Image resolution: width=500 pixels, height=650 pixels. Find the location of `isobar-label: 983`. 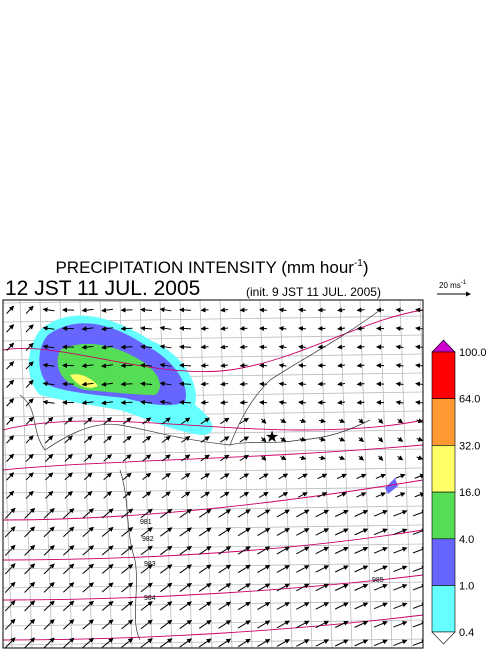

isobar-label: 983 is located at coordinates (150, 564).